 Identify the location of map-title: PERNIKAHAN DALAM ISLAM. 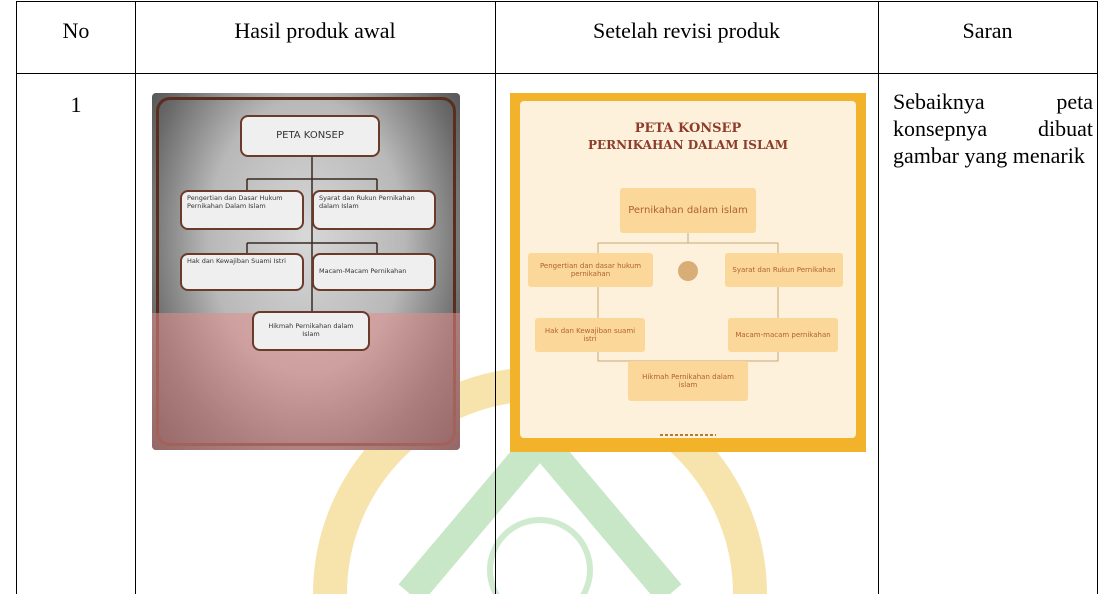
(687, 145).